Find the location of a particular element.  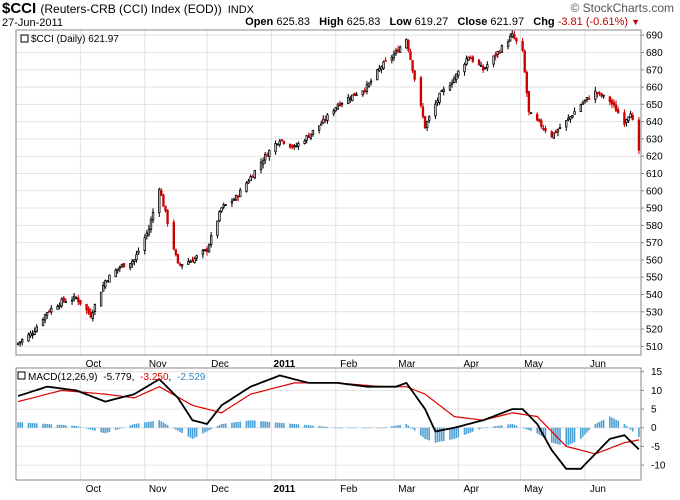

symbol-name: (Reuters-CRB (CCI) Index (EOD)) is located at coordinates (131, 9).